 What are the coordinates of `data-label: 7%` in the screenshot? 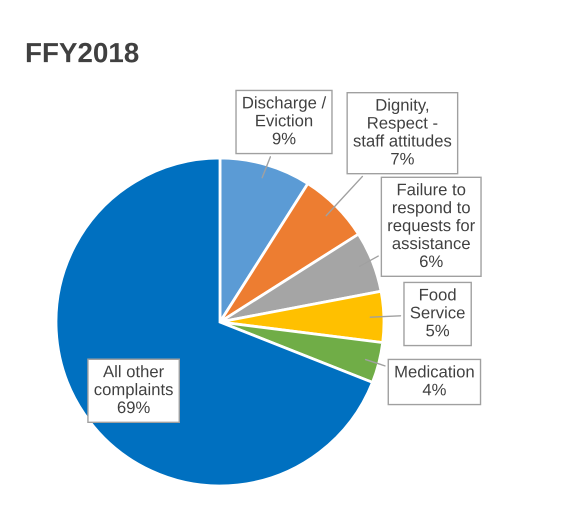 It's located at (402, 158).